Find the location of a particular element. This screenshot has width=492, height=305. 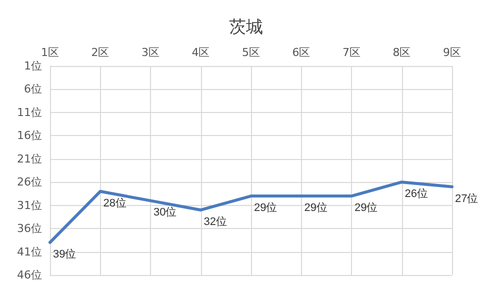

data-label: 28位 is located at coordinates (114, 203).